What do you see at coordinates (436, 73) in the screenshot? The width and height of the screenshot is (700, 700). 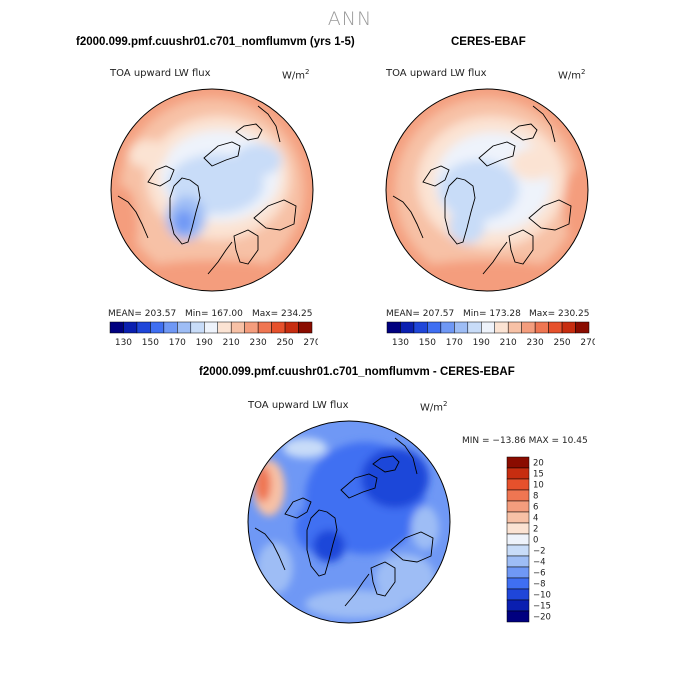 I see `panel2-field-label: TOA upward LW flux` at bounding box center [436, 73].